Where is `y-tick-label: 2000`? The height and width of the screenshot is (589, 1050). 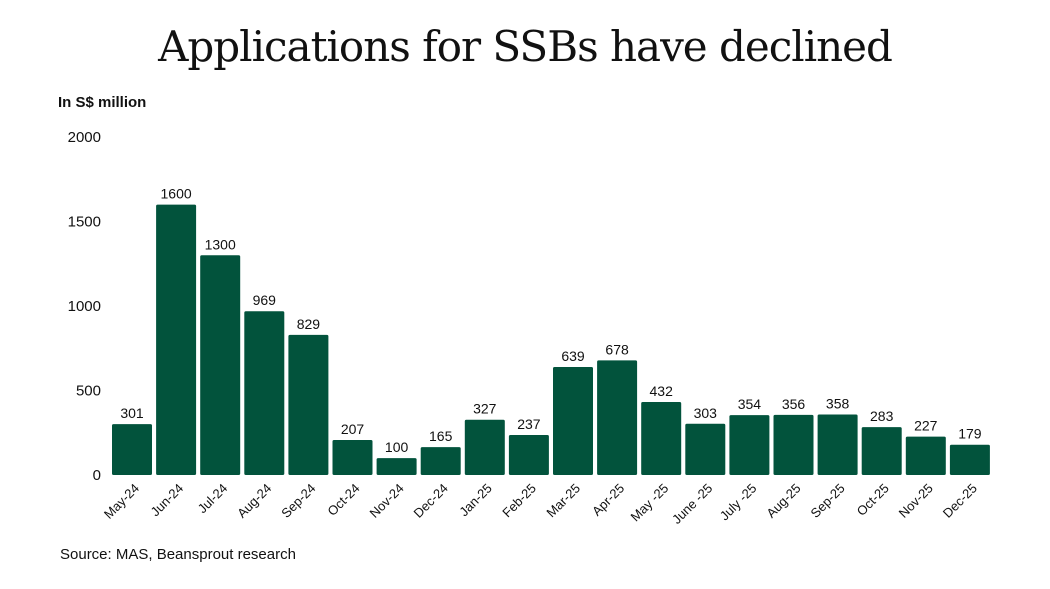
y-tick-label: 2000 is located at coordinates (84, 137).